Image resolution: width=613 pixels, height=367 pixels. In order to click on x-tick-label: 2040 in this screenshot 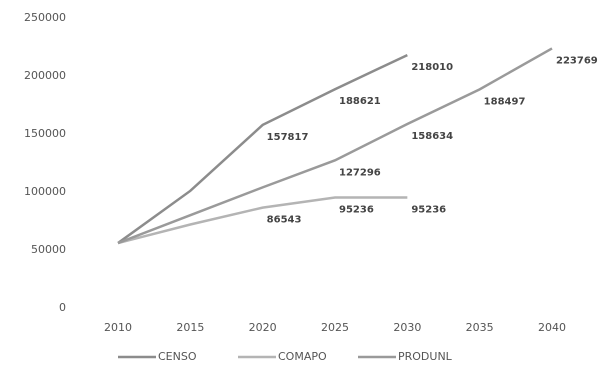, I will do `click(552, 327)`.